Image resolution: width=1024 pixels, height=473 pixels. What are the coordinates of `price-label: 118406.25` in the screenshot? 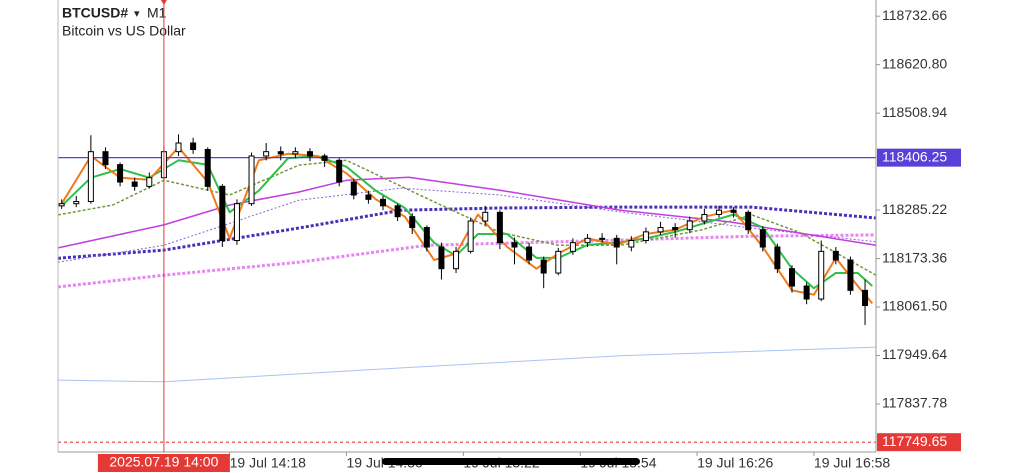 It's located at (914, 156).